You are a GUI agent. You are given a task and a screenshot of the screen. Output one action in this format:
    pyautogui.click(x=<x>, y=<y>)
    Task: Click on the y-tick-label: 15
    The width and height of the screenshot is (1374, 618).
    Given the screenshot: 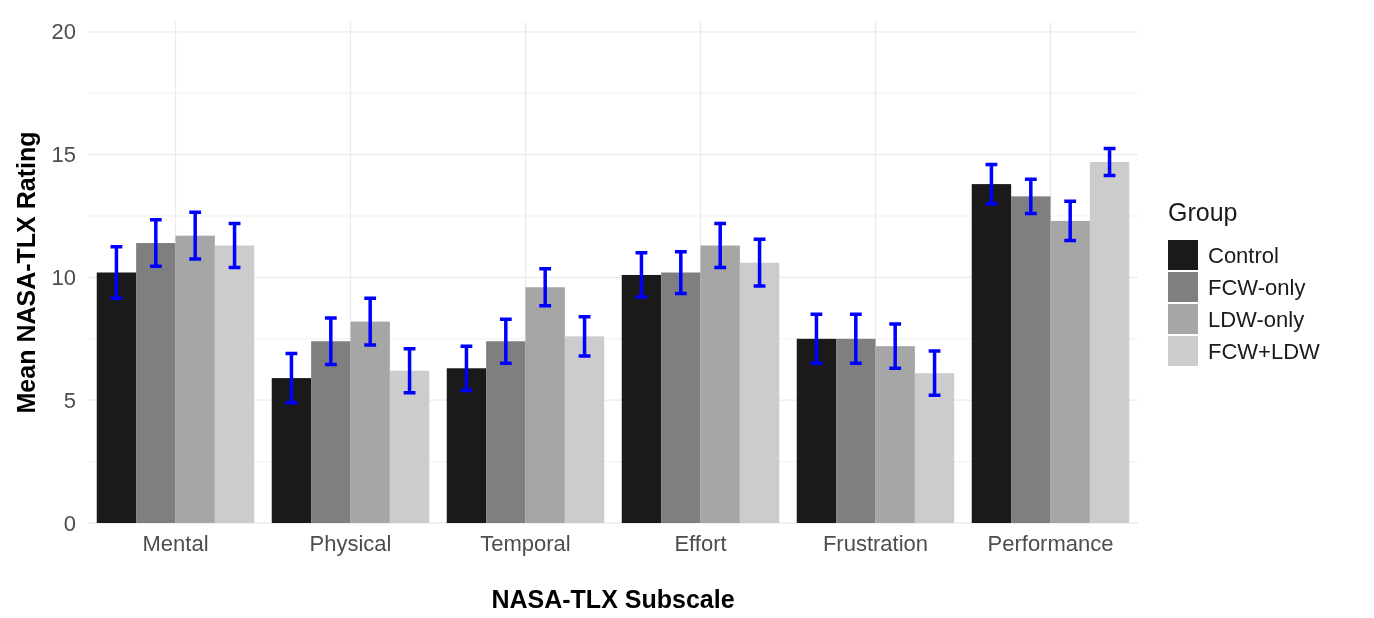 What is the action you would take?
    pyautogui.click(x=63, y=155)
    